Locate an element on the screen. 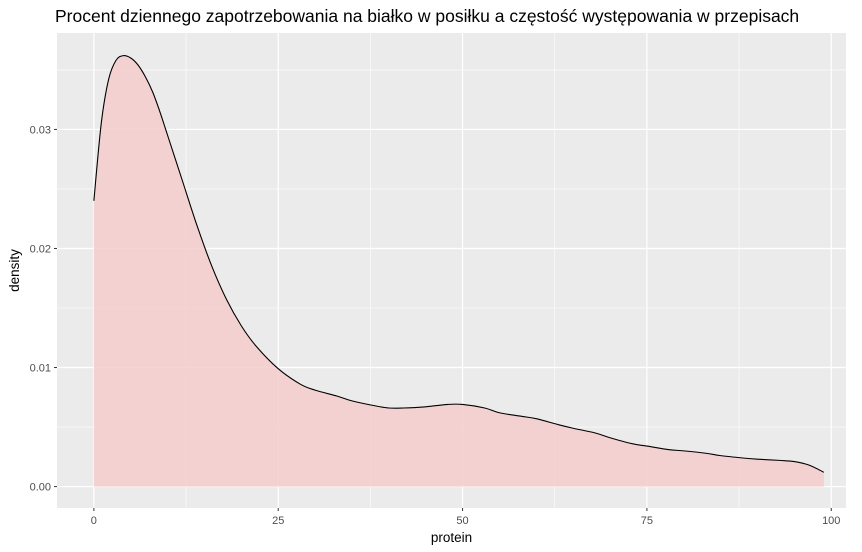 Image resolution: width=862 pixels, height=552 pixels. y-axis-ticks: 0.00 0.01 0.02 0.03 is located at coordinates (43, 309).